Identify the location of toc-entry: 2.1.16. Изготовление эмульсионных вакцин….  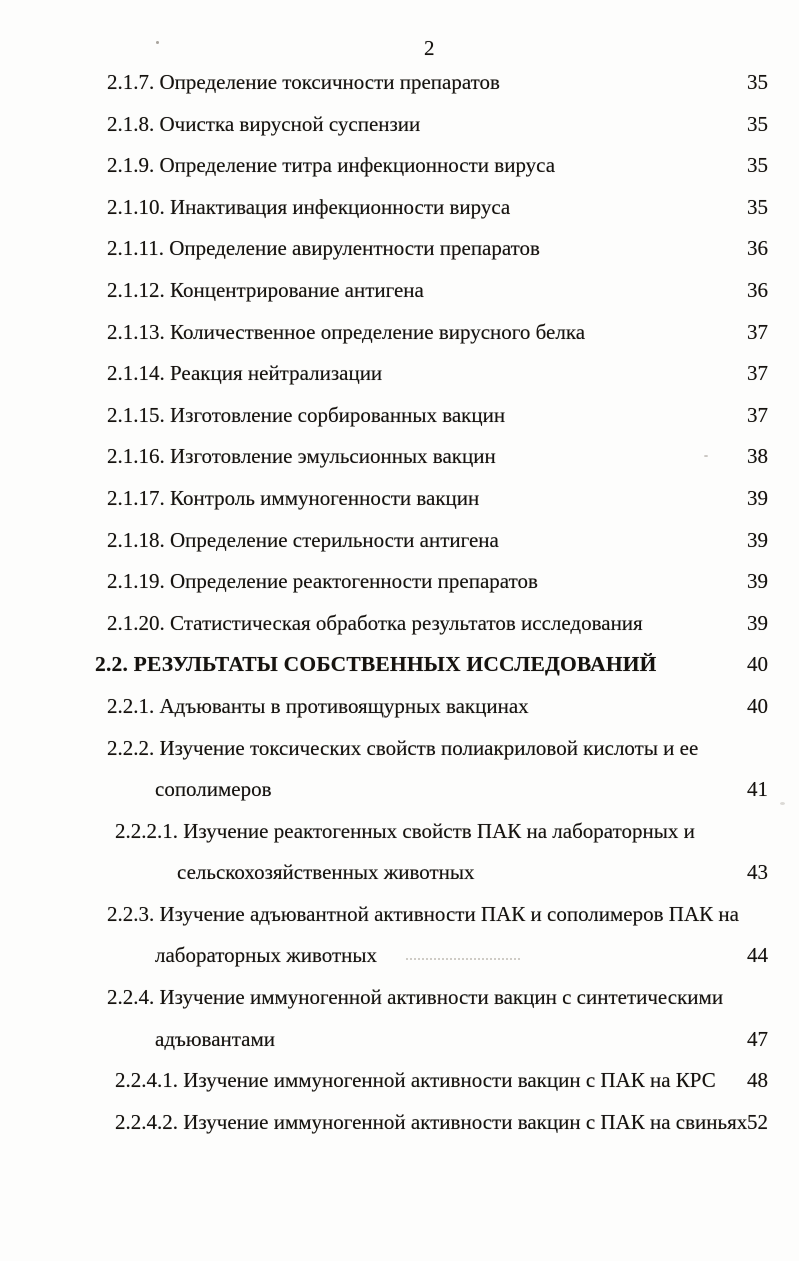
(399, 457).